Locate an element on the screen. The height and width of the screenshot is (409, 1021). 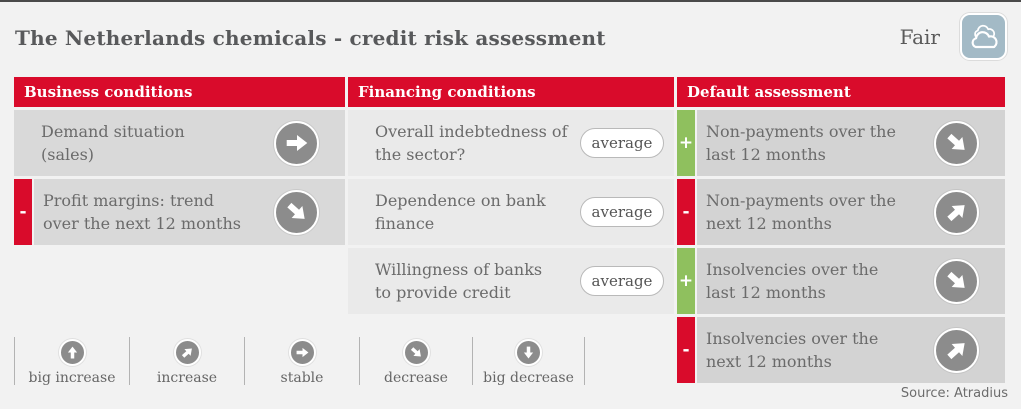
legend-item-decrease: decrease is located at coordinates (415, 361).